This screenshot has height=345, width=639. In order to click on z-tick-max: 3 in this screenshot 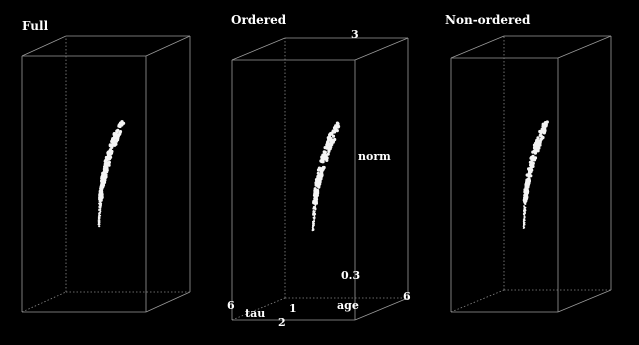, I will do `click(355, 34)`.